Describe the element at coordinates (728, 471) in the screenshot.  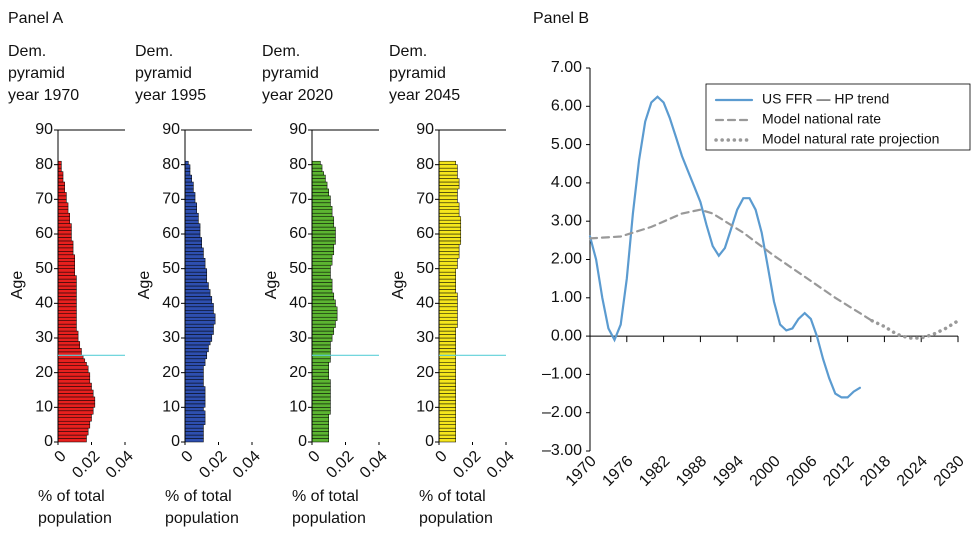
I see `x-tick-label: 1994` at that location.